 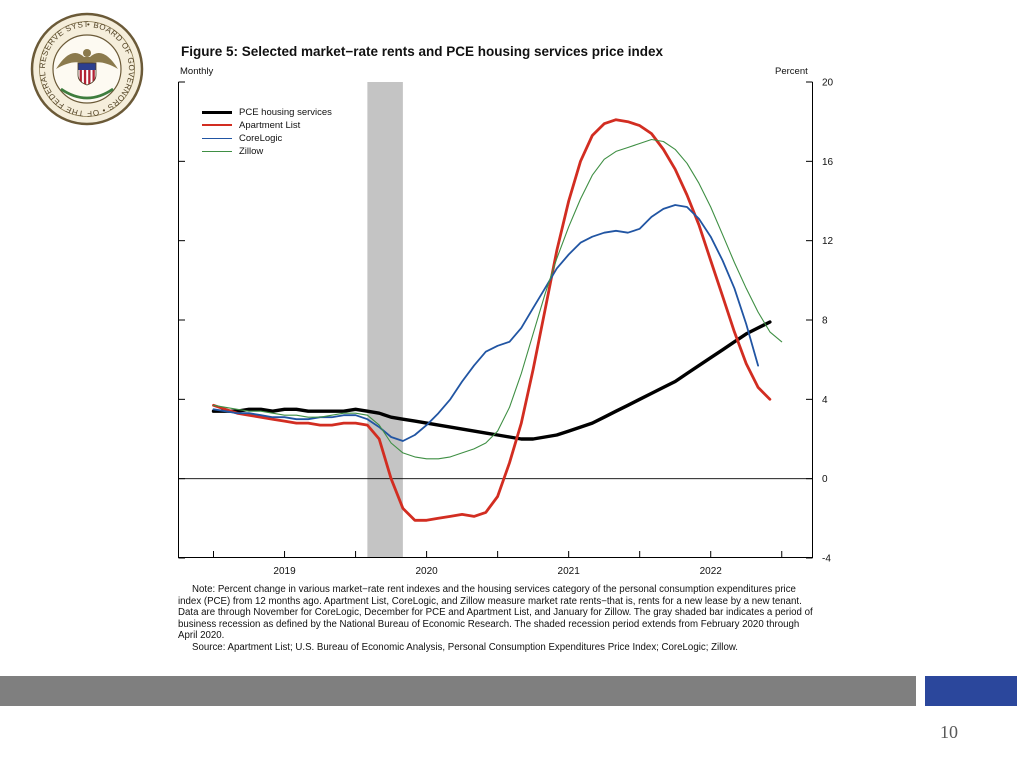 I want to click on x-tick-label: 2019, so click(x=284, y=571).